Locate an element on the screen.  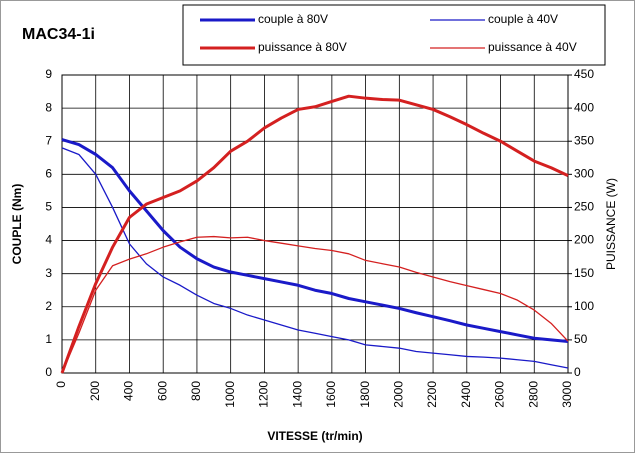
y2-axis-title: PUISSANCE (W) is located at coordinates (611, 224).